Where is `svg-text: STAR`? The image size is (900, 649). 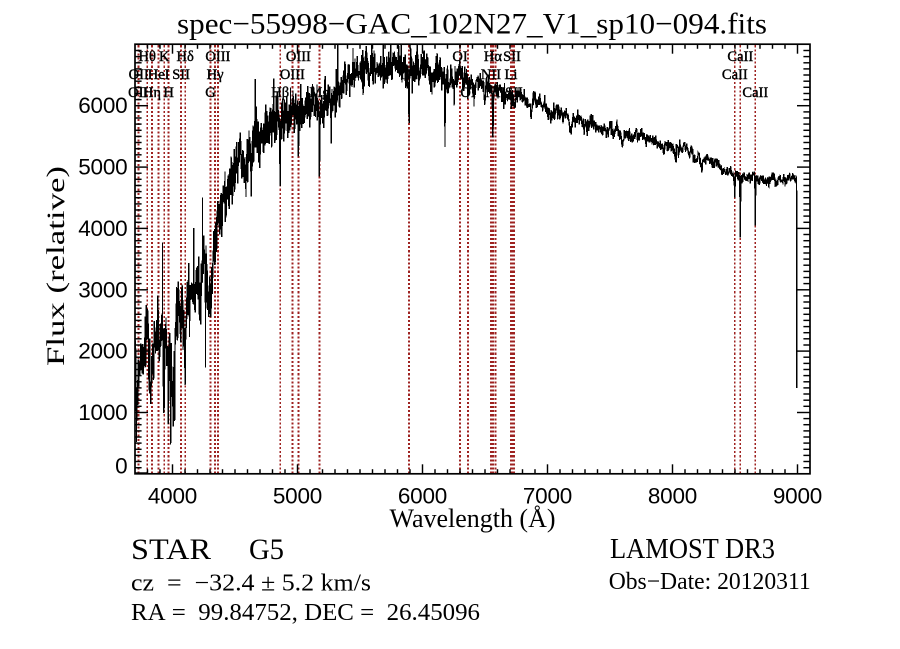
svg-text: STAR is located at coordinates (171, 549).